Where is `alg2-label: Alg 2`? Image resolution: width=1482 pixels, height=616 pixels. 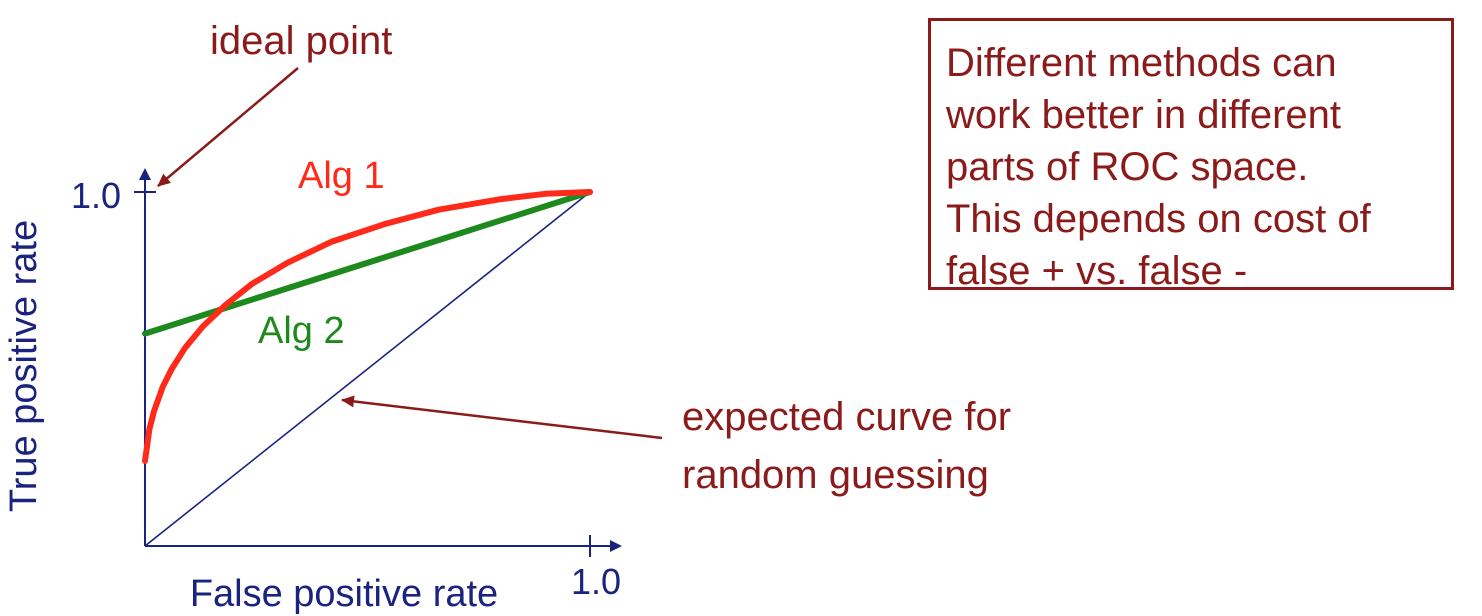 alg2-label: Alg 2 is located at coordinates (301, 331).